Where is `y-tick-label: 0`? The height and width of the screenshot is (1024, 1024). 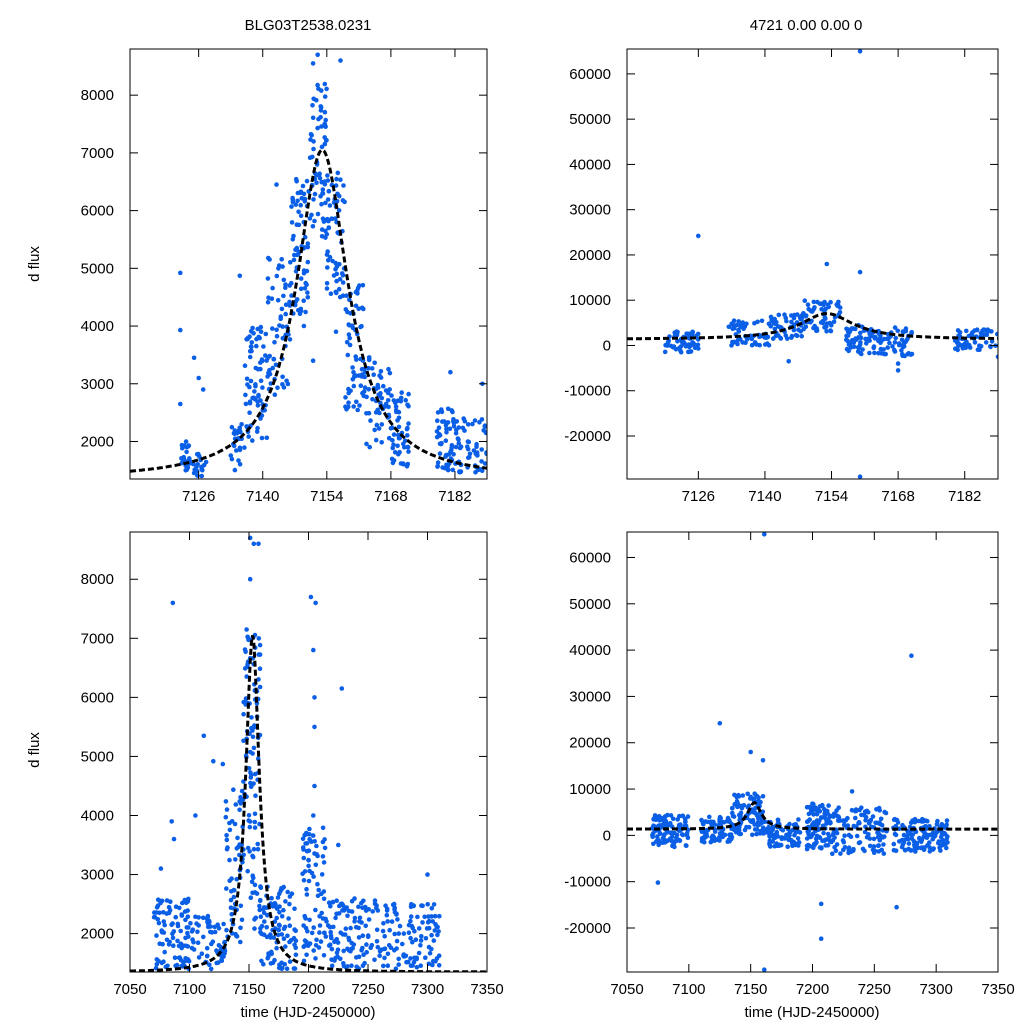
y-tick-label: 0 is located at coordinates (607, 345).